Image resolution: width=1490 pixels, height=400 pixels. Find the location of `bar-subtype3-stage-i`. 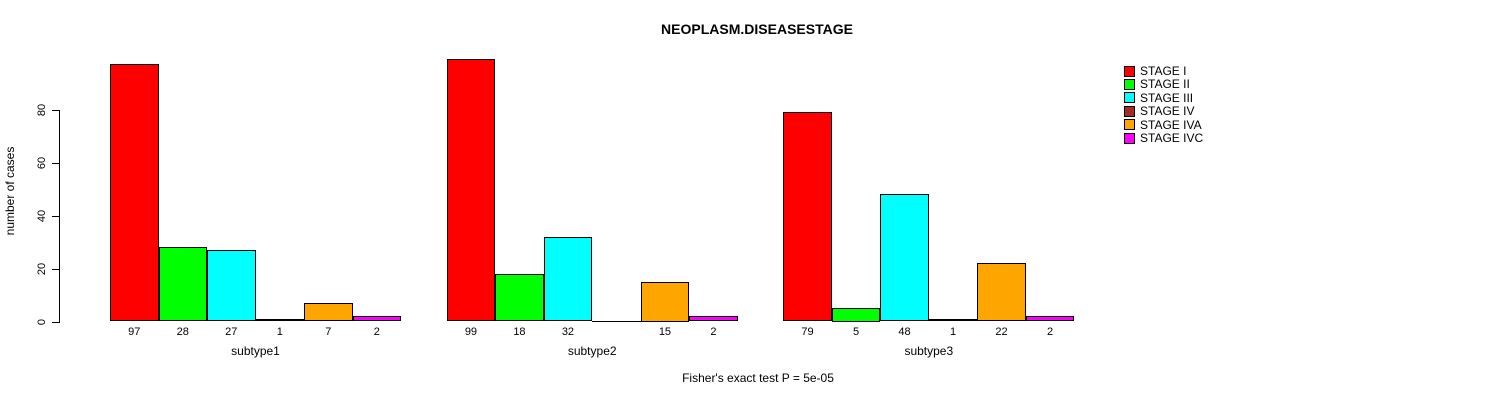

bar-subtype3-stage-i is located at coordinates (807, 217).